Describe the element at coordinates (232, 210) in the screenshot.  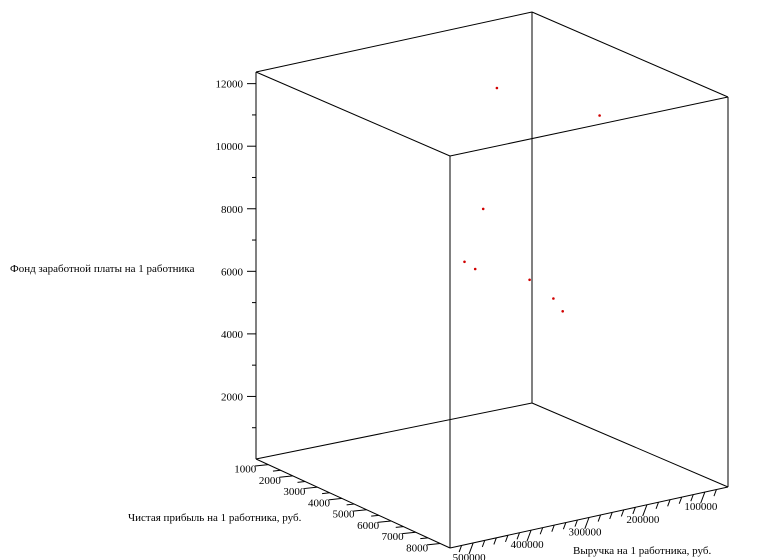
I see `z-tick-label: 8000` at that location.